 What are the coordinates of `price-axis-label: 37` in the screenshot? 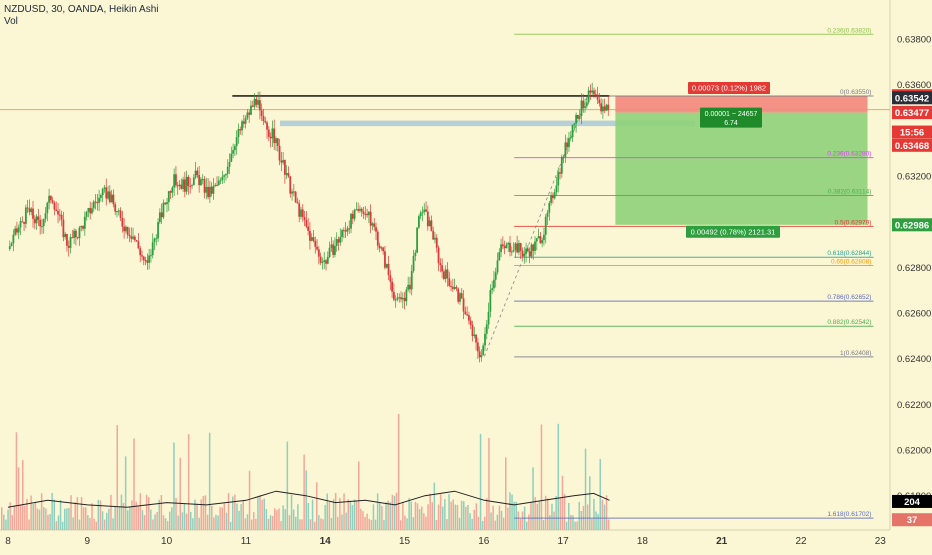 It's located at (912, 520).